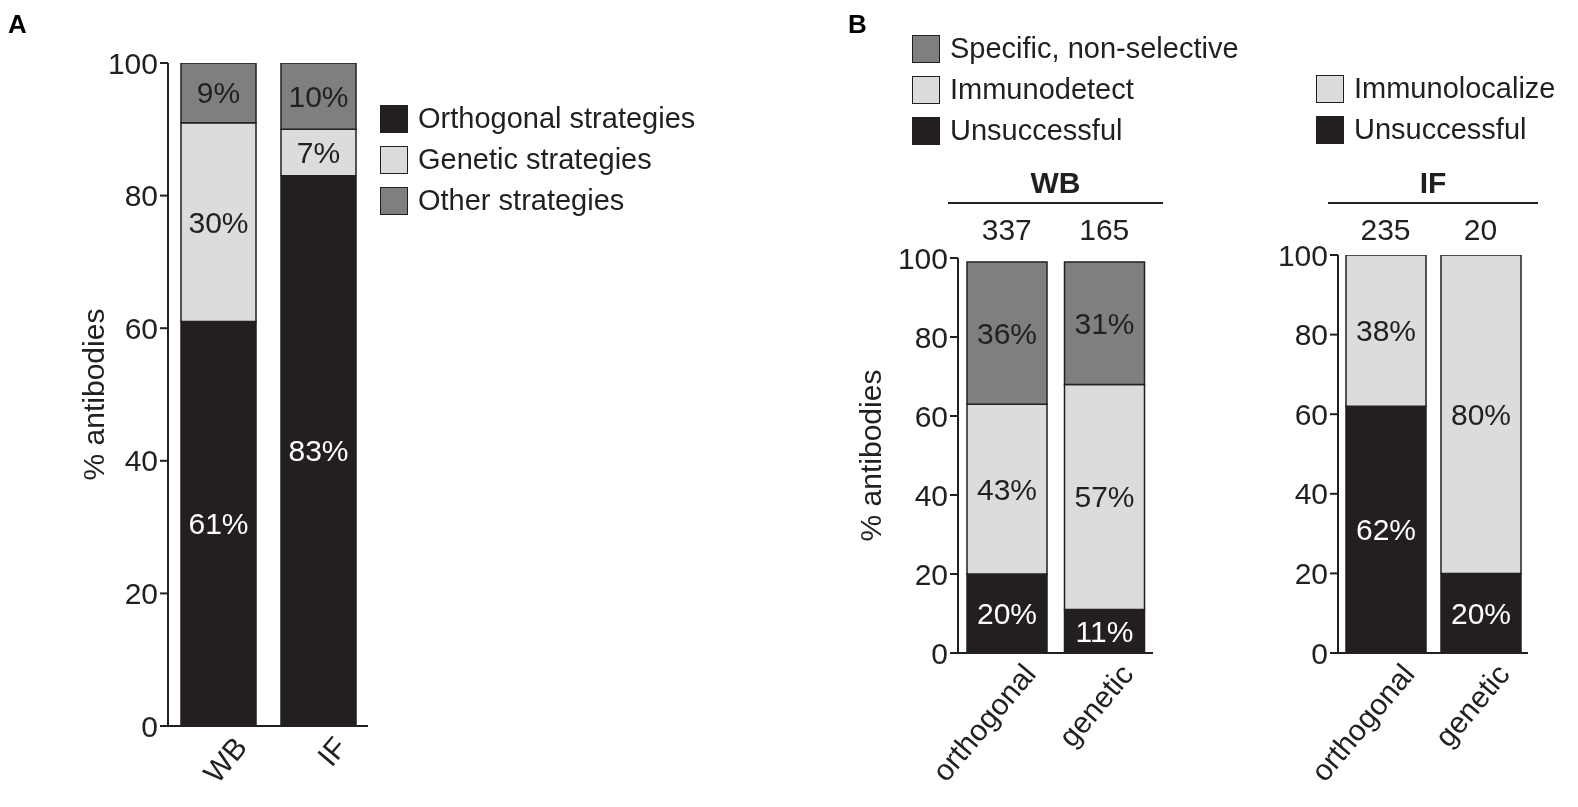 The image size is (1578, 807). What do you see at coordinates (1006, 230) in the screenshot?
I see `text: 337` at bounding box center [1006, 230].